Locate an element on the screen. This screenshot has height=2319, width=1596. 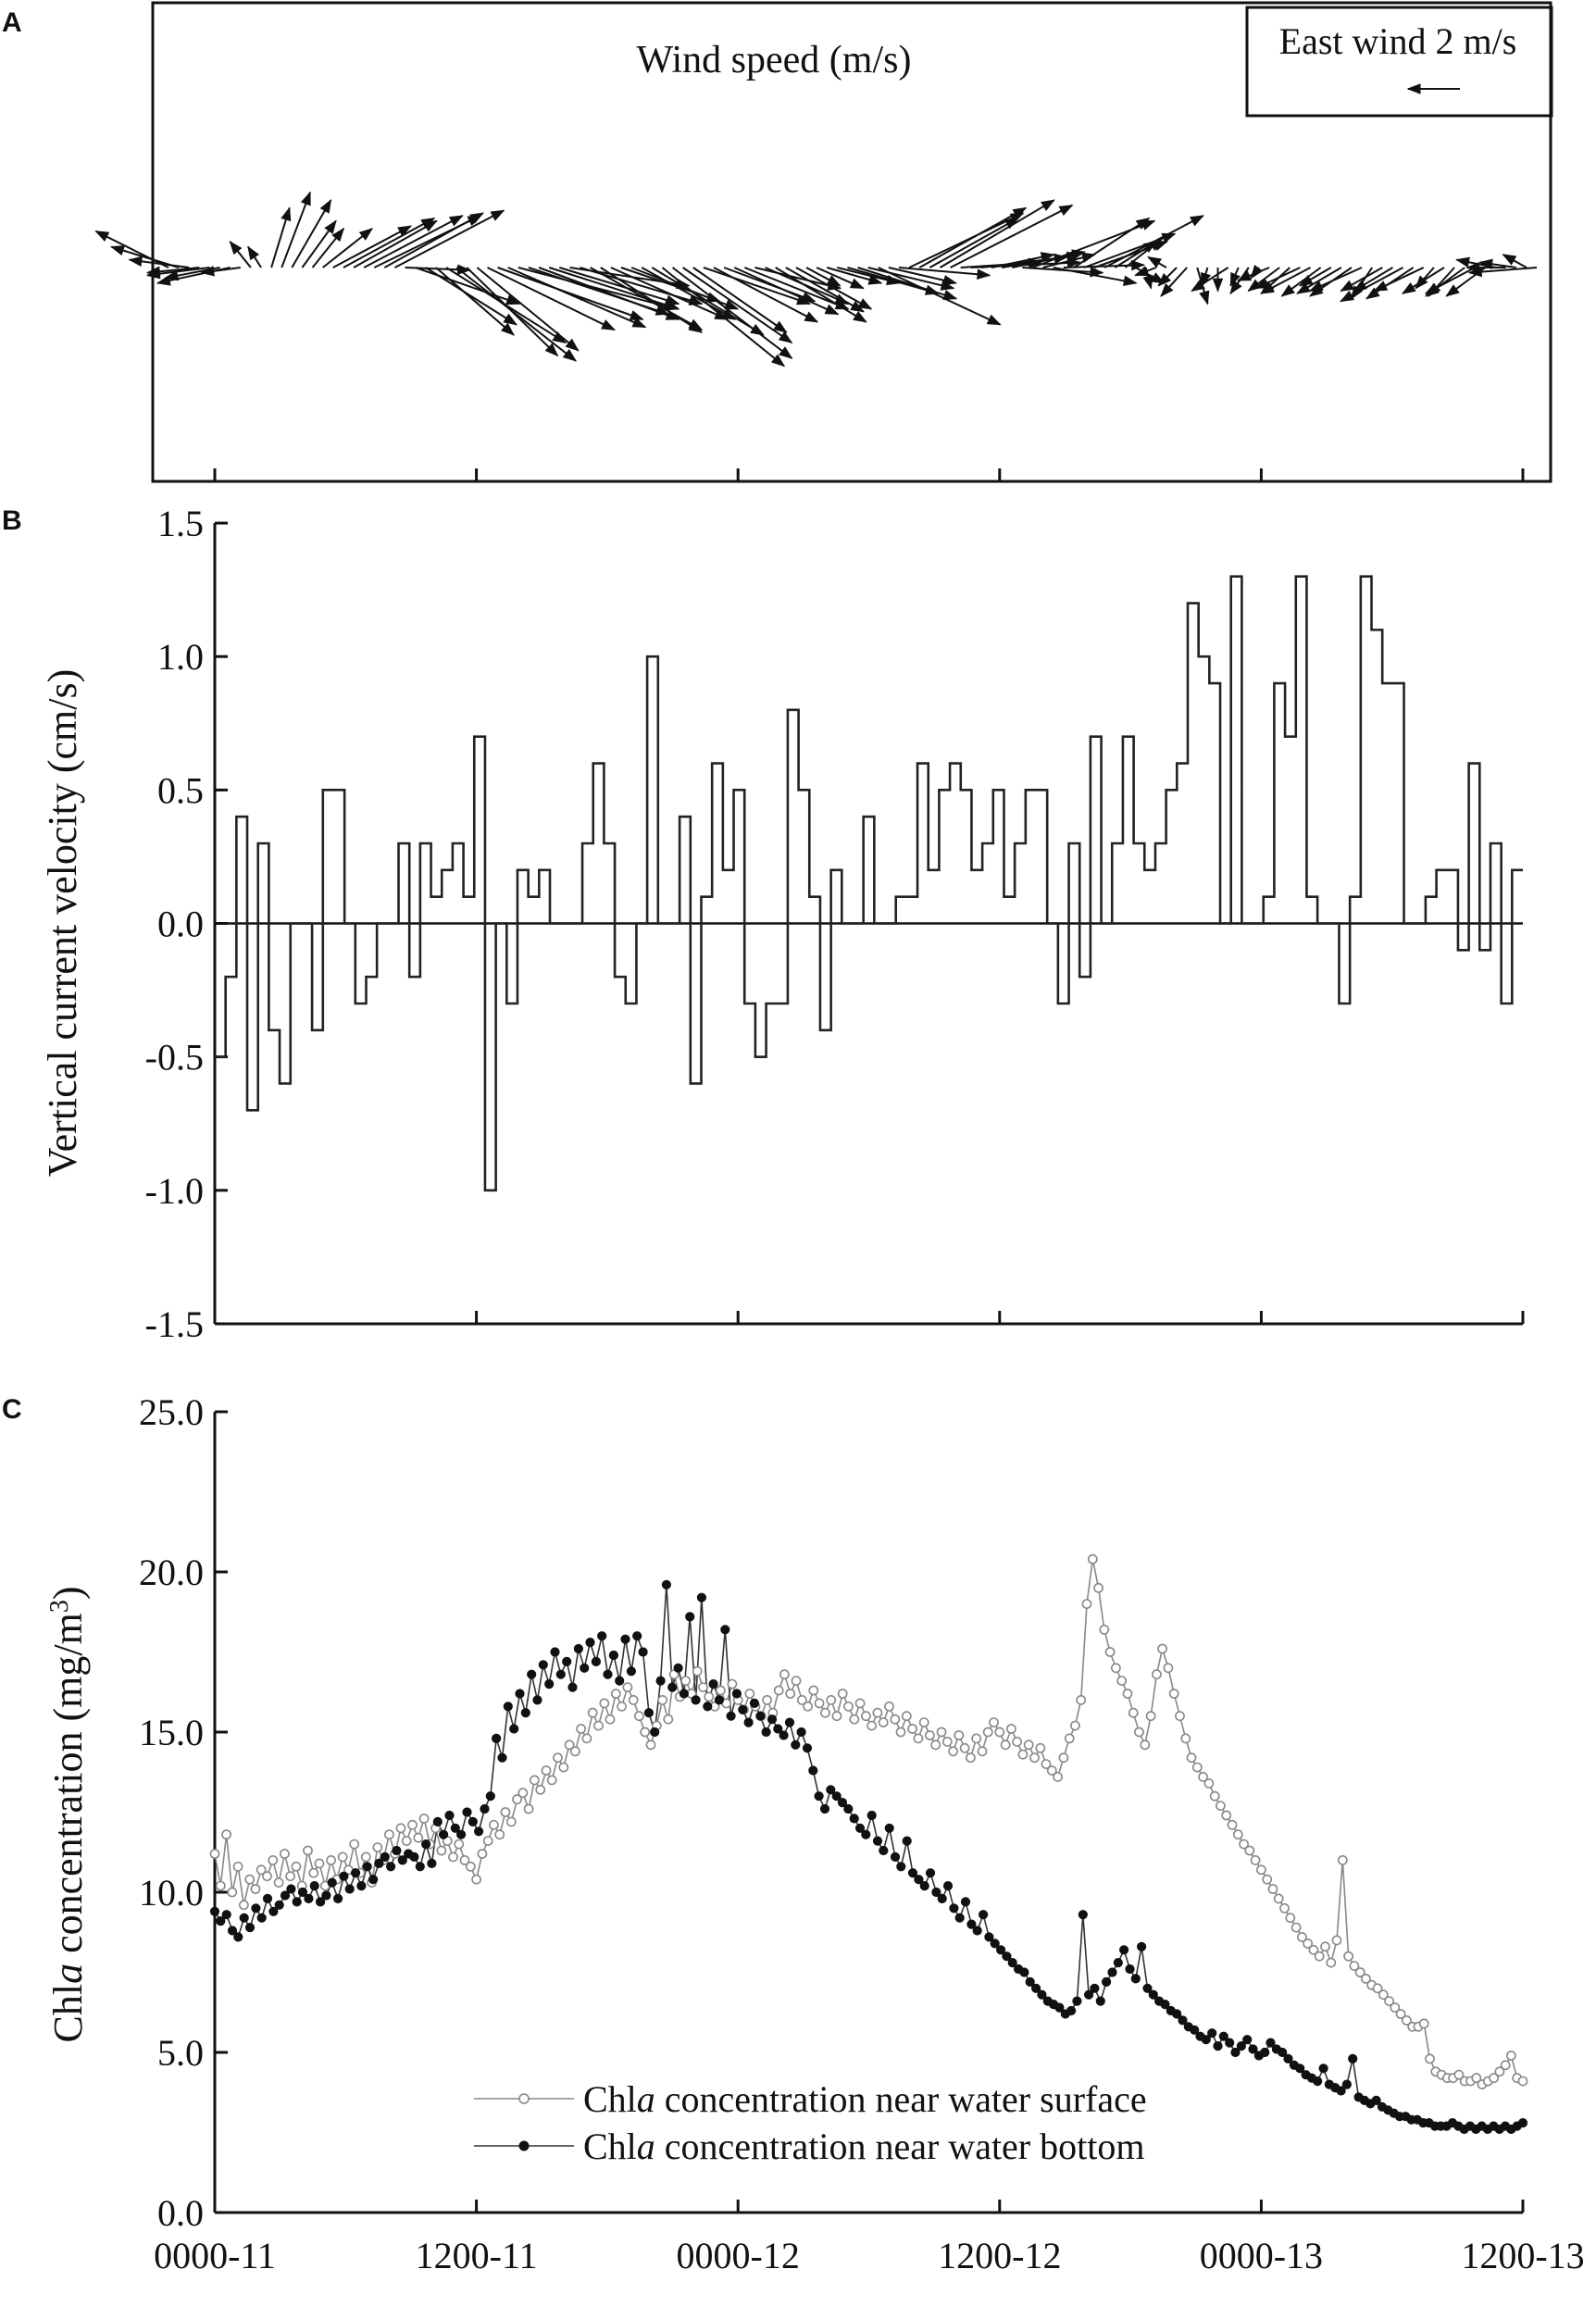
reference-vector-label: East wind 2 m/s is located at coordinates (1398, 41).